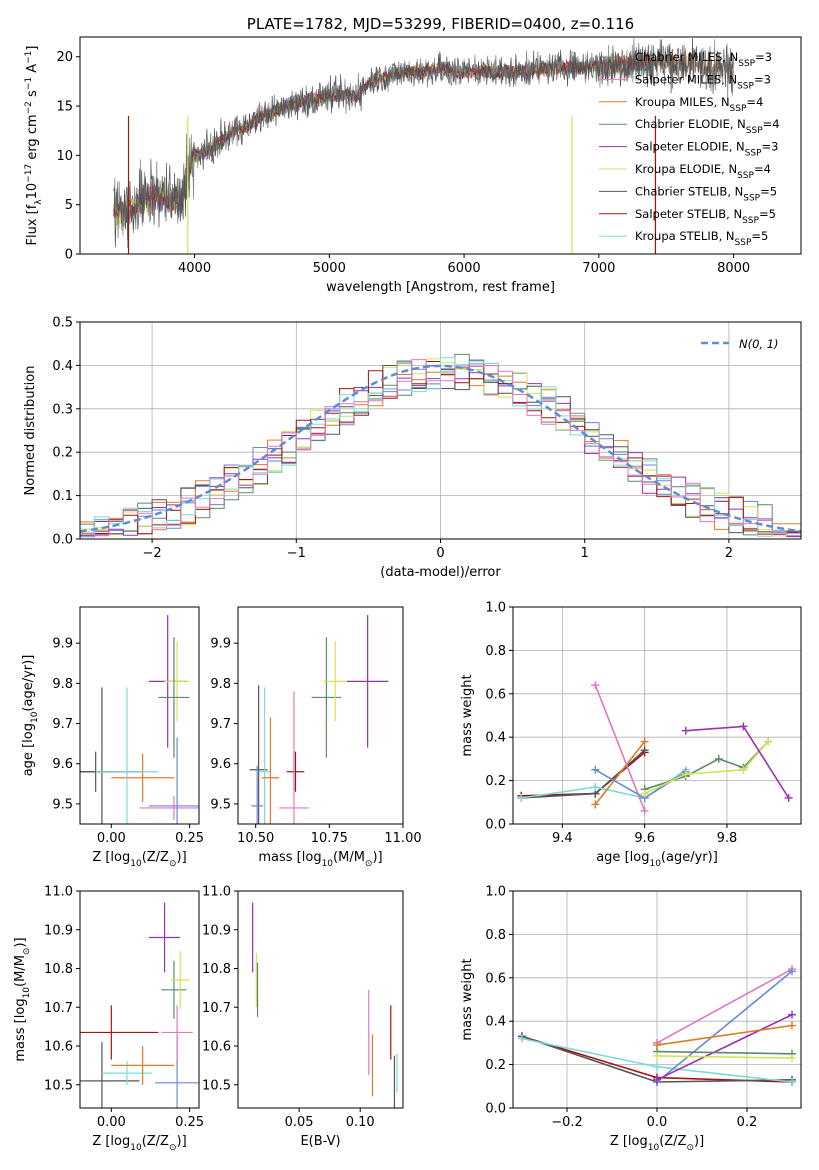 This screenshot has width=819, height=1170. I want to click on y-tick-label: 5, so click(69, 205).